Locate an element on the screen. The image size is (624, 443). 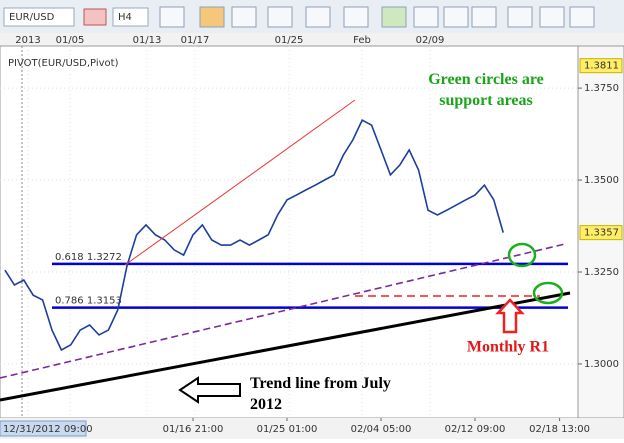
fib-ratio: 0.786 is located at coordinates (69, 301).